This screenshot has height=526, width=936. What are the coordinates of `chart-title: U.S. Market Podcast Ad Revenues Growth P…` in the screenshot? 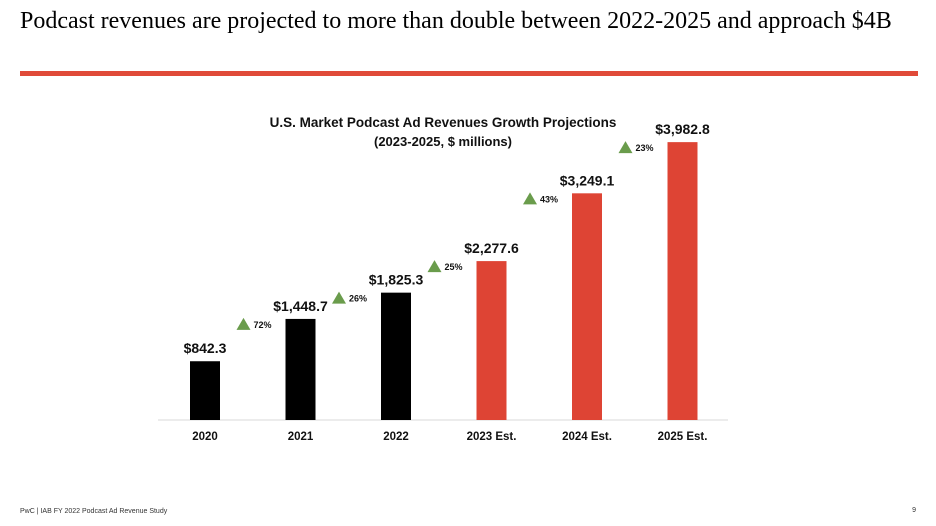 It's located at (443, 122).